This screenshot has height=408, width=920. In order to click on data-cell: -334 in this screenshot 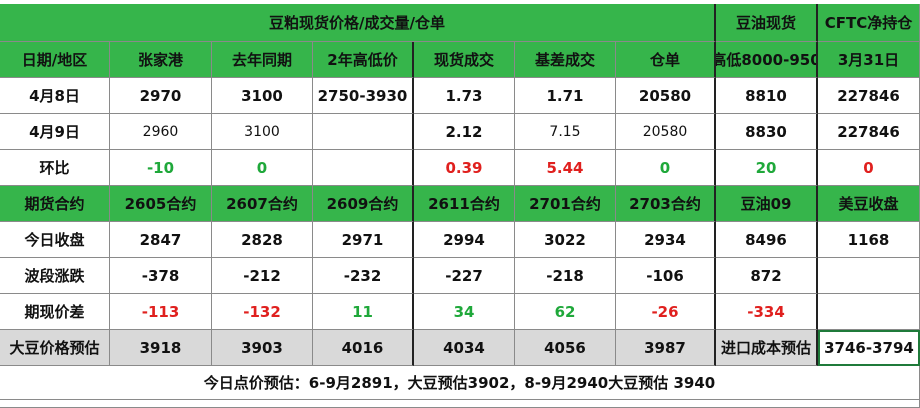, I will do `click(767, 312)`.